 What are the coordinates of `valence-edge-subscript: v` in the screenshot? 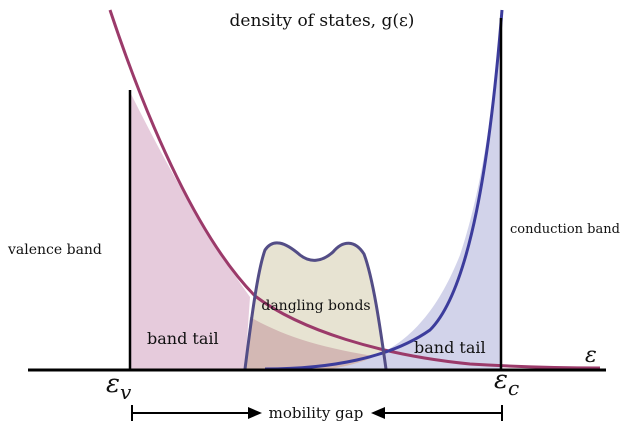 It's located at (126, 392).